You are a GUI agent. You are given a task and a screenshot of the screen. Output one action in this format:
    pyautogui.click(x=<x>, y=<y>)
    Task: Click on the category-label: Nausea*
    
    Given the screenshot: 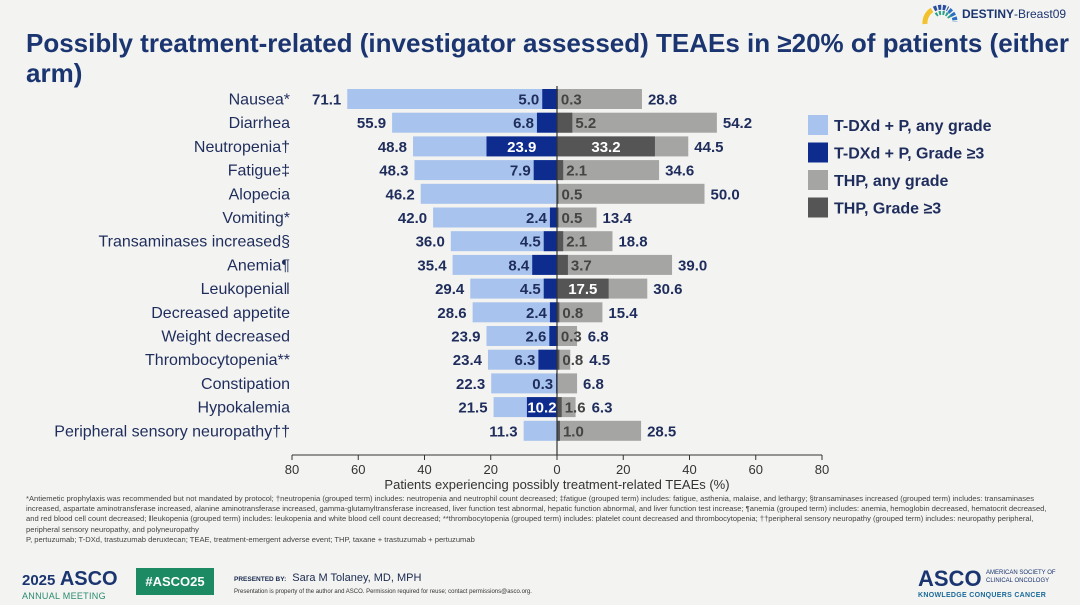 What is the action you would take?
    pyautogui.click(x=259, y=100)
    